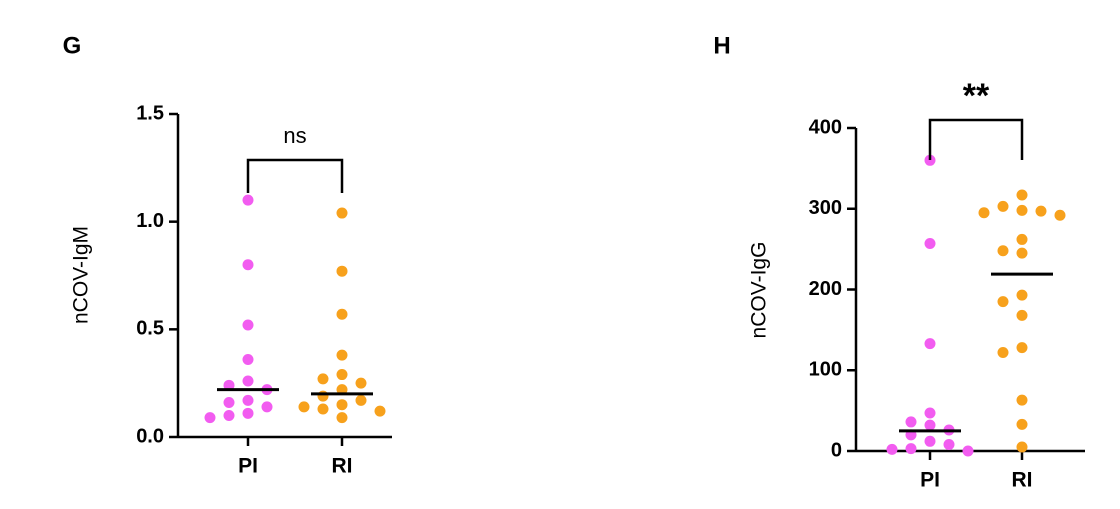 Image resolution: width=1120 pixels, height=509 pixels. Describe the element at coordinates (825, 370) in the screenshot. I see `y-tick-label: 100` at that location.